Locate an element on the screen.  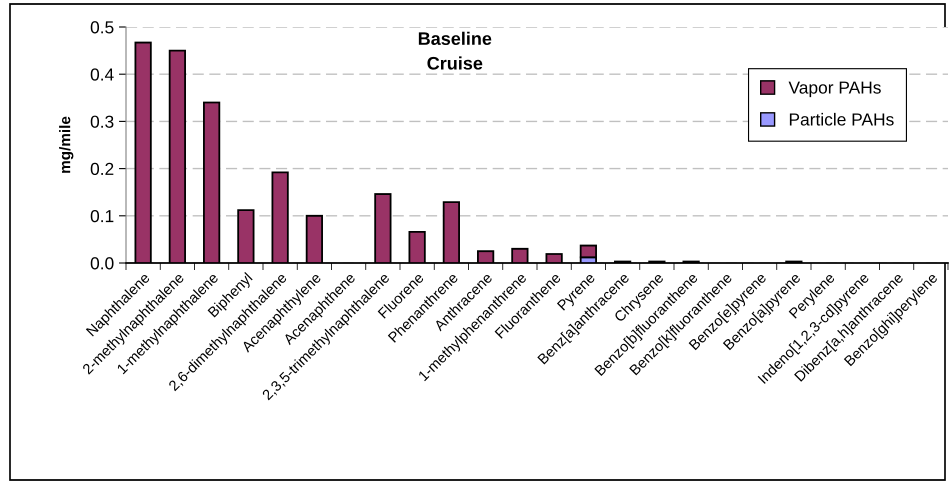
y-tick-label: 0.1 is located at coordinates (102, 216).